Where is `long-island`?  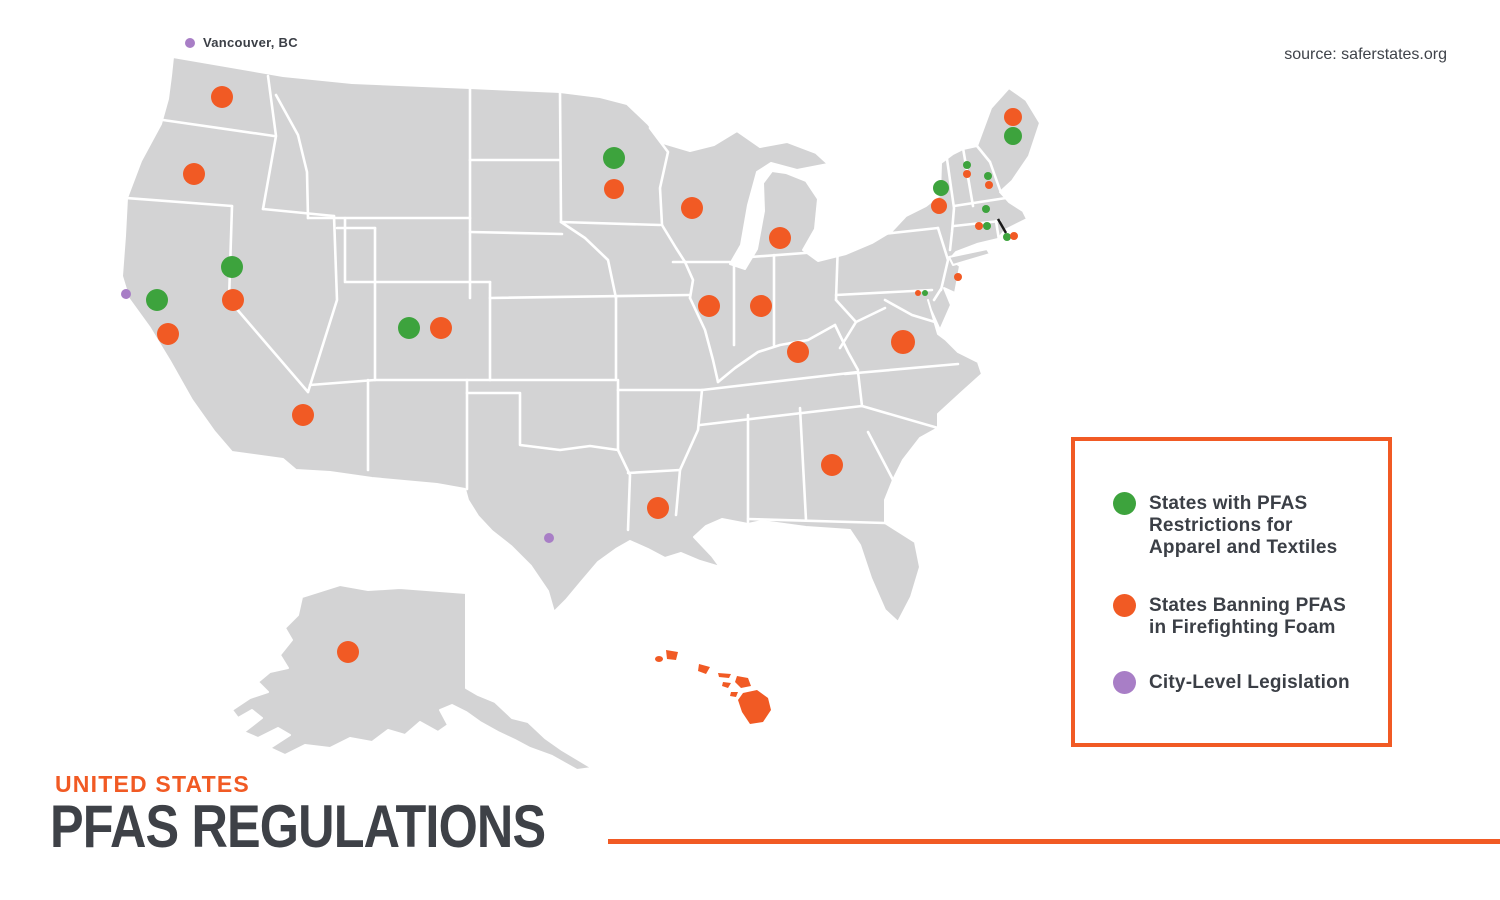
long-island is located at coordinates (969, 257).